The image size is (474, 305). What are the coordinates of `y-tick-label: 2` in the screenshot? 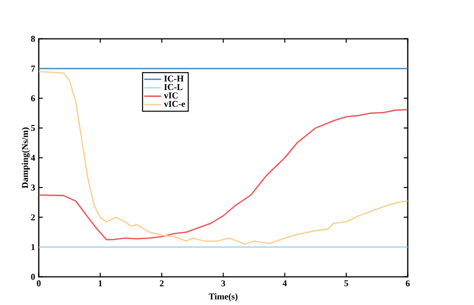 It's located at (33, 217).